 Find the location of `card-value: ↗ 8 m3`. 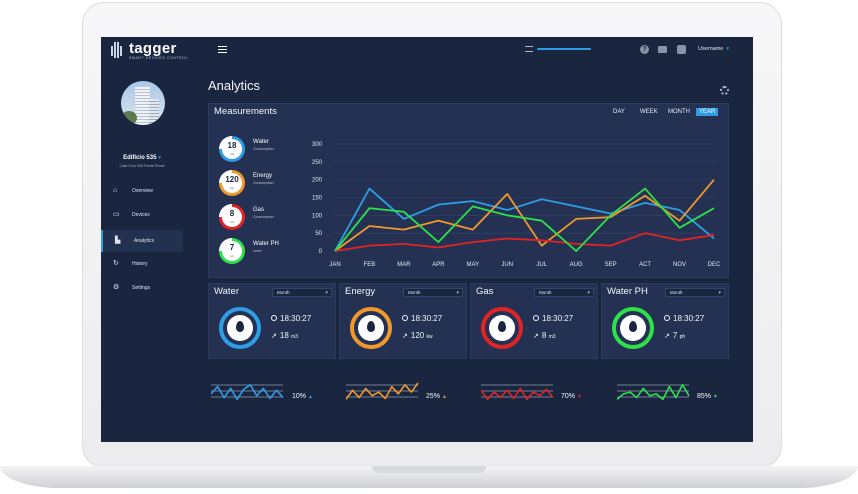

card-value: ↗ 8 m3 is located at coordinates (544, 335).